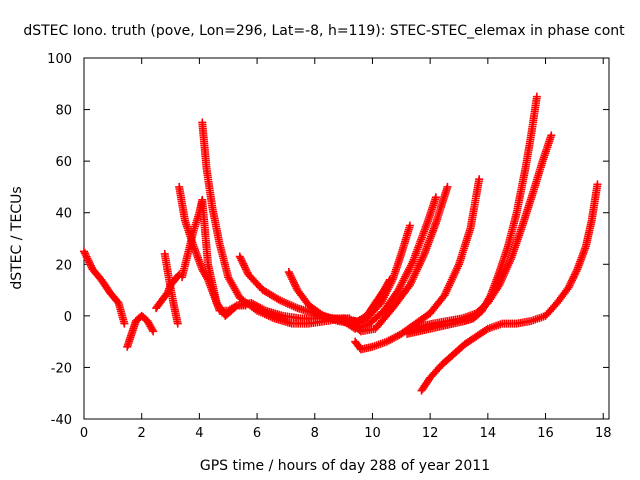  Describe the element at coordinates (142, 433) in the screenshot. I see `x-tick-label: 2` at that location.